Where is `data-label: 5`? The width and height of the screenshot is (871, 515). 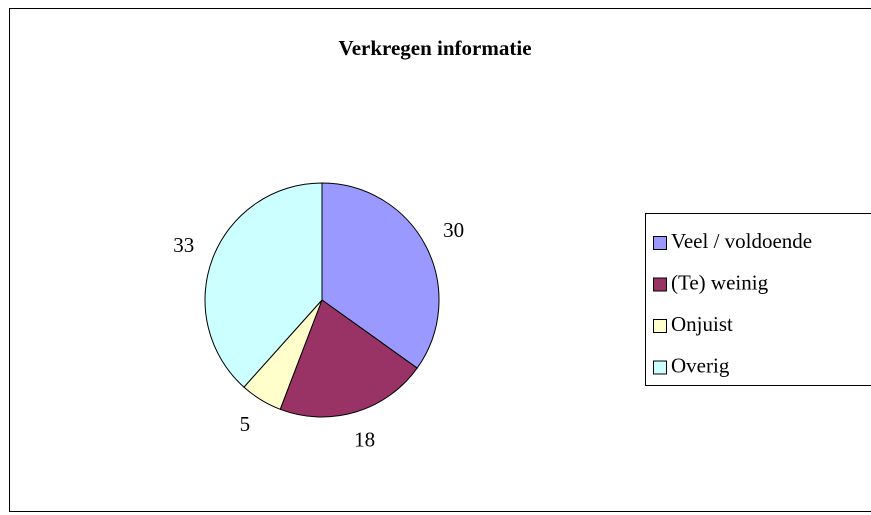
data-label: 5 is located at coordinates (245, 424).